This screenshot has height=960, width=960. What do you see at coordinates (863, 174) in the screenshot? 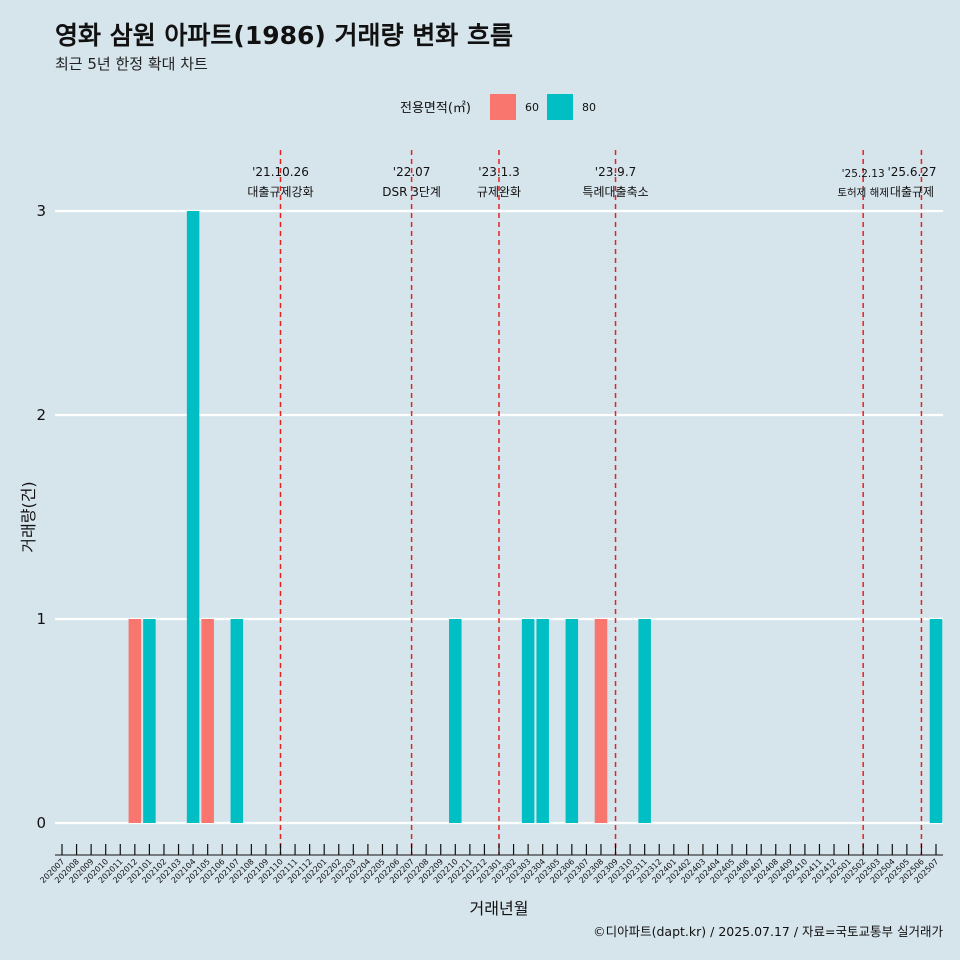
I see `event-date: '25.2.13` at bounding box center [863, 174].